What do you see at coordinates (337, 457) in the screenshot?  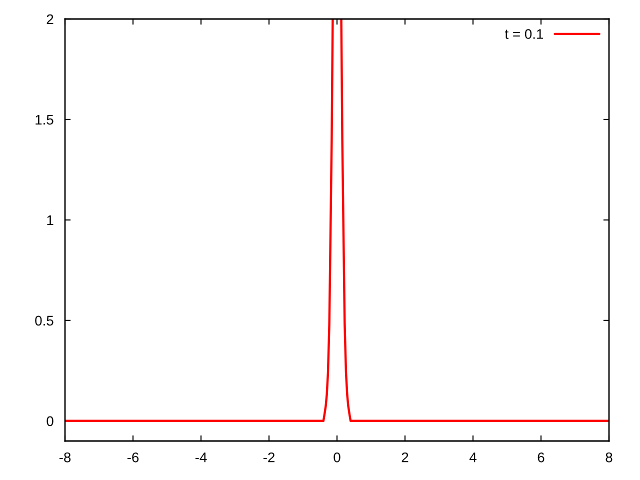 I see `x-tick-label: 0` at bounding box center [337, 457].